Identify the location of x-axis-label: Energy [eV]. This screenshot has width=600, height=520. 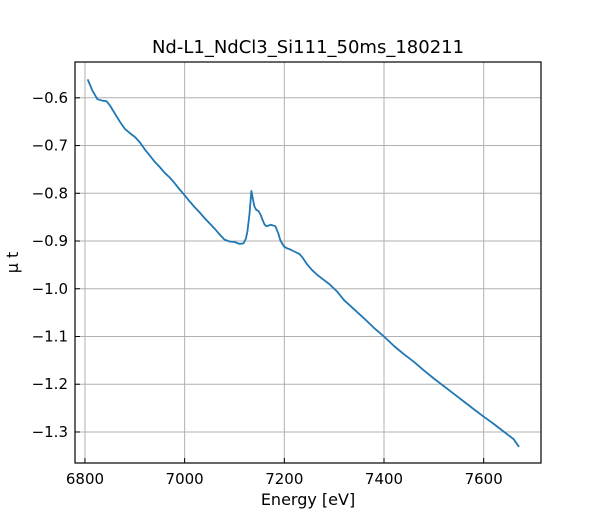
(308, 499).